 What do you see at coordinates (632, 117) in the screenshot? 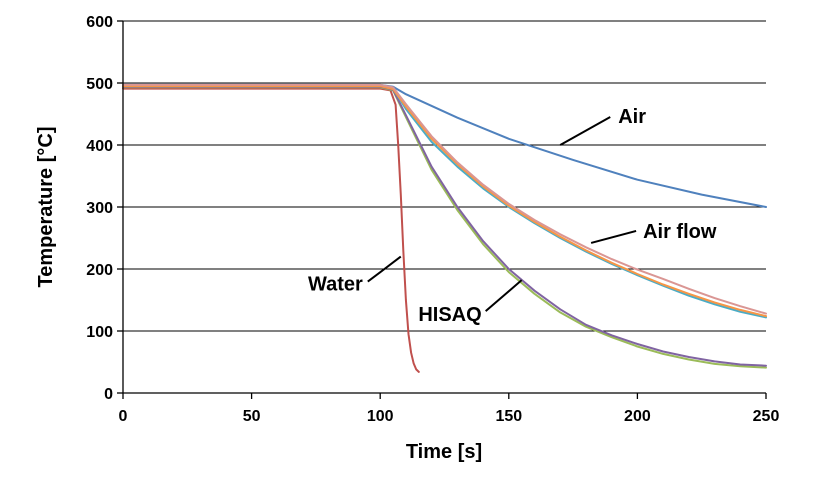
I see `annotation-label-1: Air` at bounding box center [632, 117].